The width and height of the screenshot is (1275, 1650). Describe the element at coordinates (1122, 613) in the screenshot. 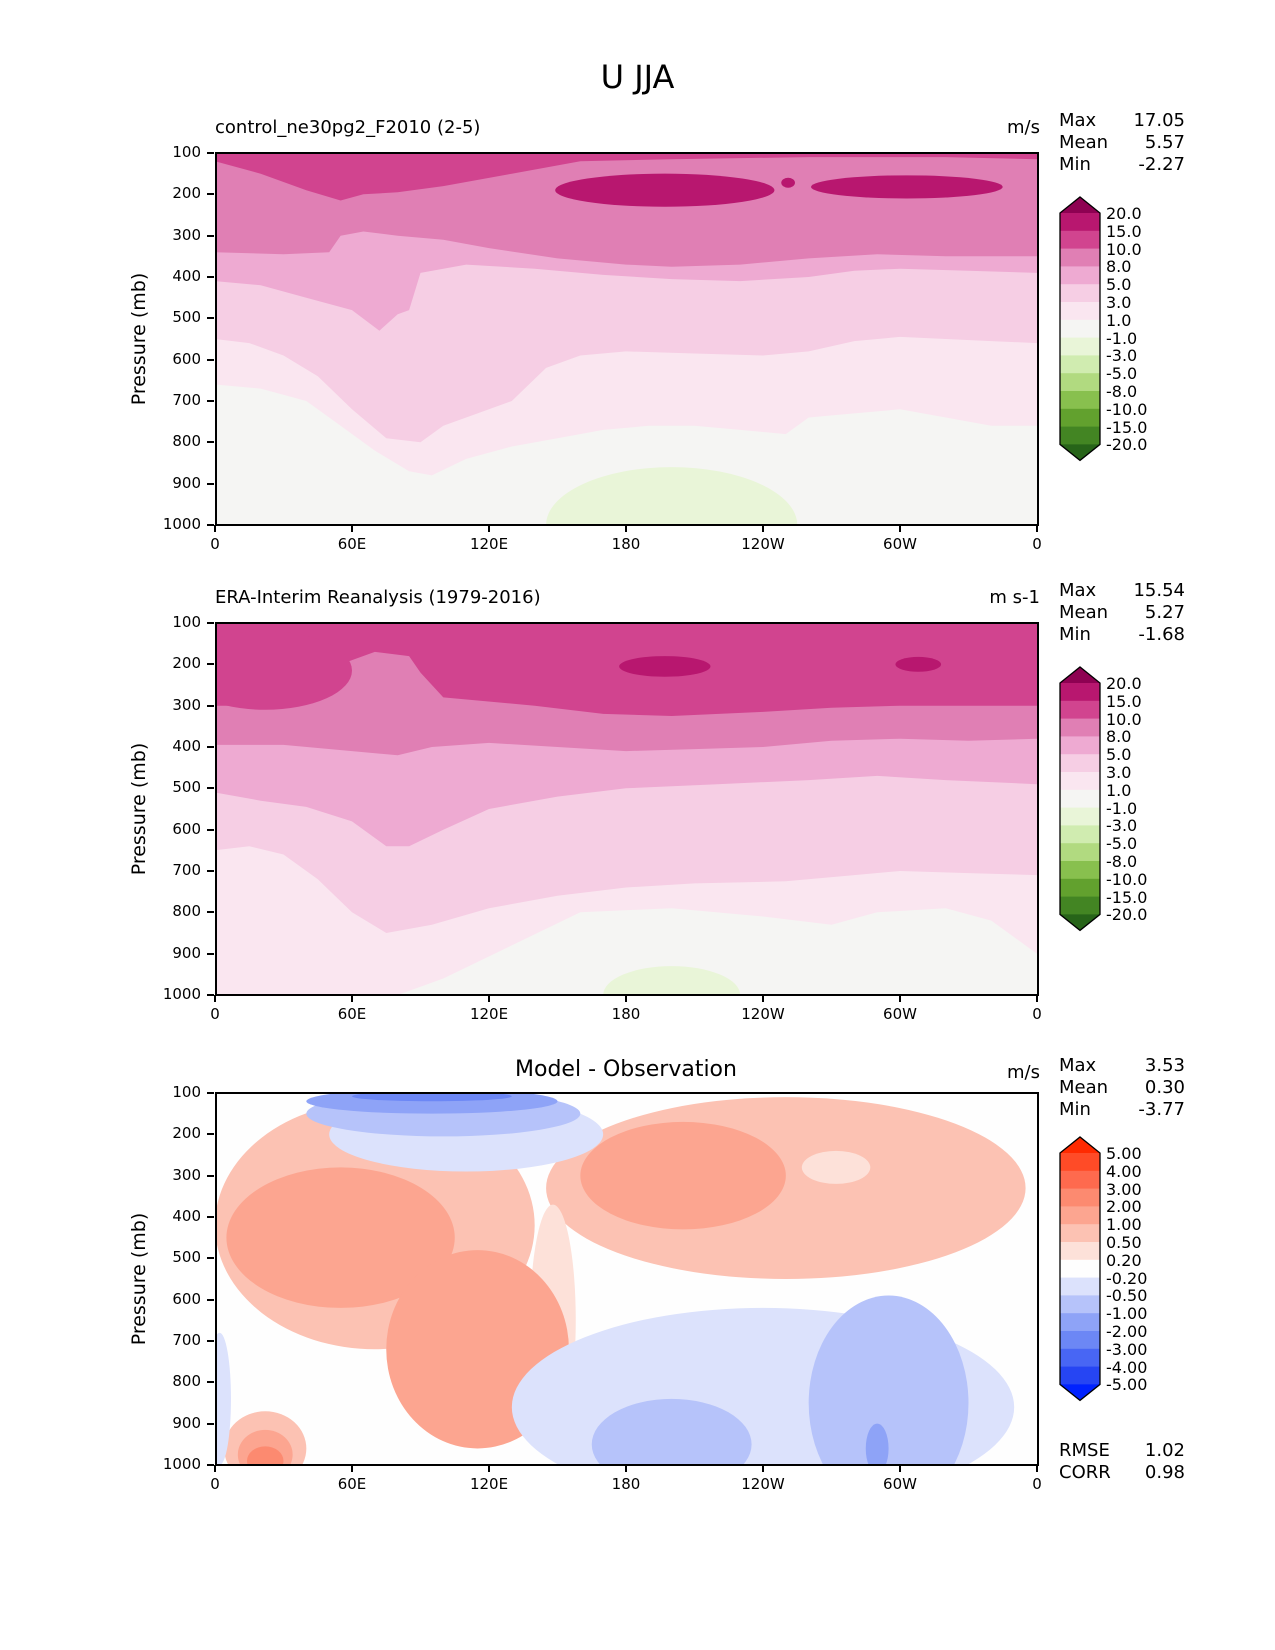

I see `stats-block: Max 15.54 Mean 5.27 Min -1.68` at that location.